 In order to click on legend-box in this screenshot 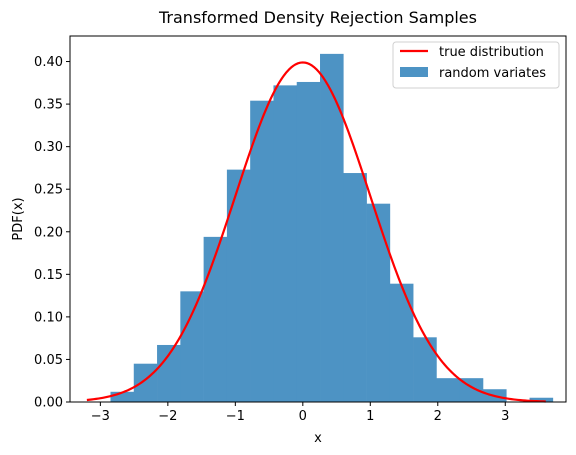, I will do `click(476, 65)`.